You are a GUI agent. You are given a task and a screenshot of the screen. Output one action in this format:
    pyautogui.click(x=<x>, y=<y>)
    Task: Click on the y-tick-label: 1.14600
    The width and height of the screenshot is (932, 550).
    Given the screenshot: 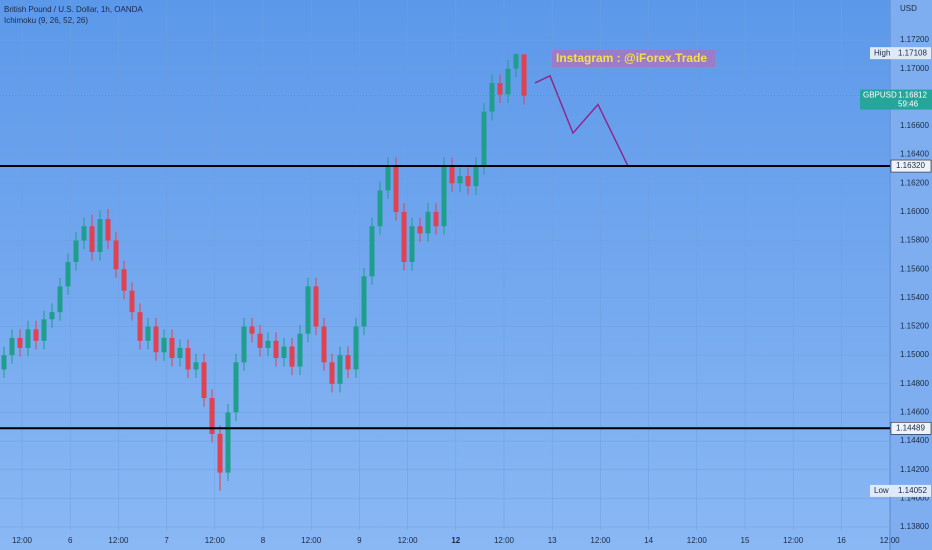 What is the action you would take?
    pyautogui.click(x=914, y=412)
    